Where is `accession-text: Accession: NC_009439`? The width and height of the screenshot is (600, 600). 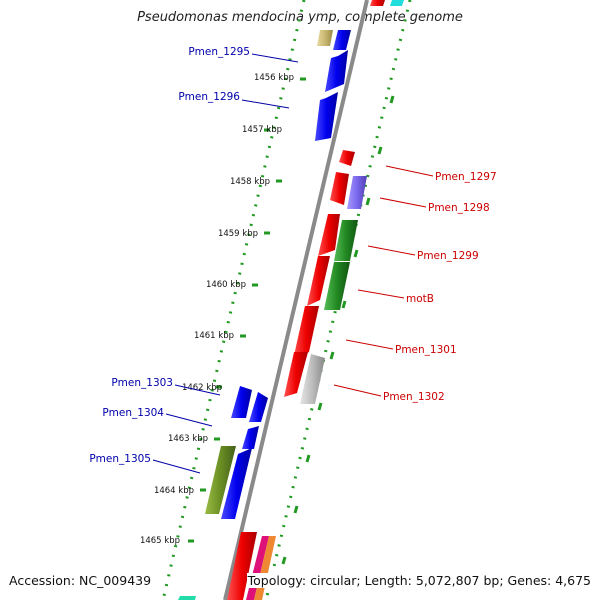 accession-text: Accession: NC_009439 is located at coordinates (80, 580).